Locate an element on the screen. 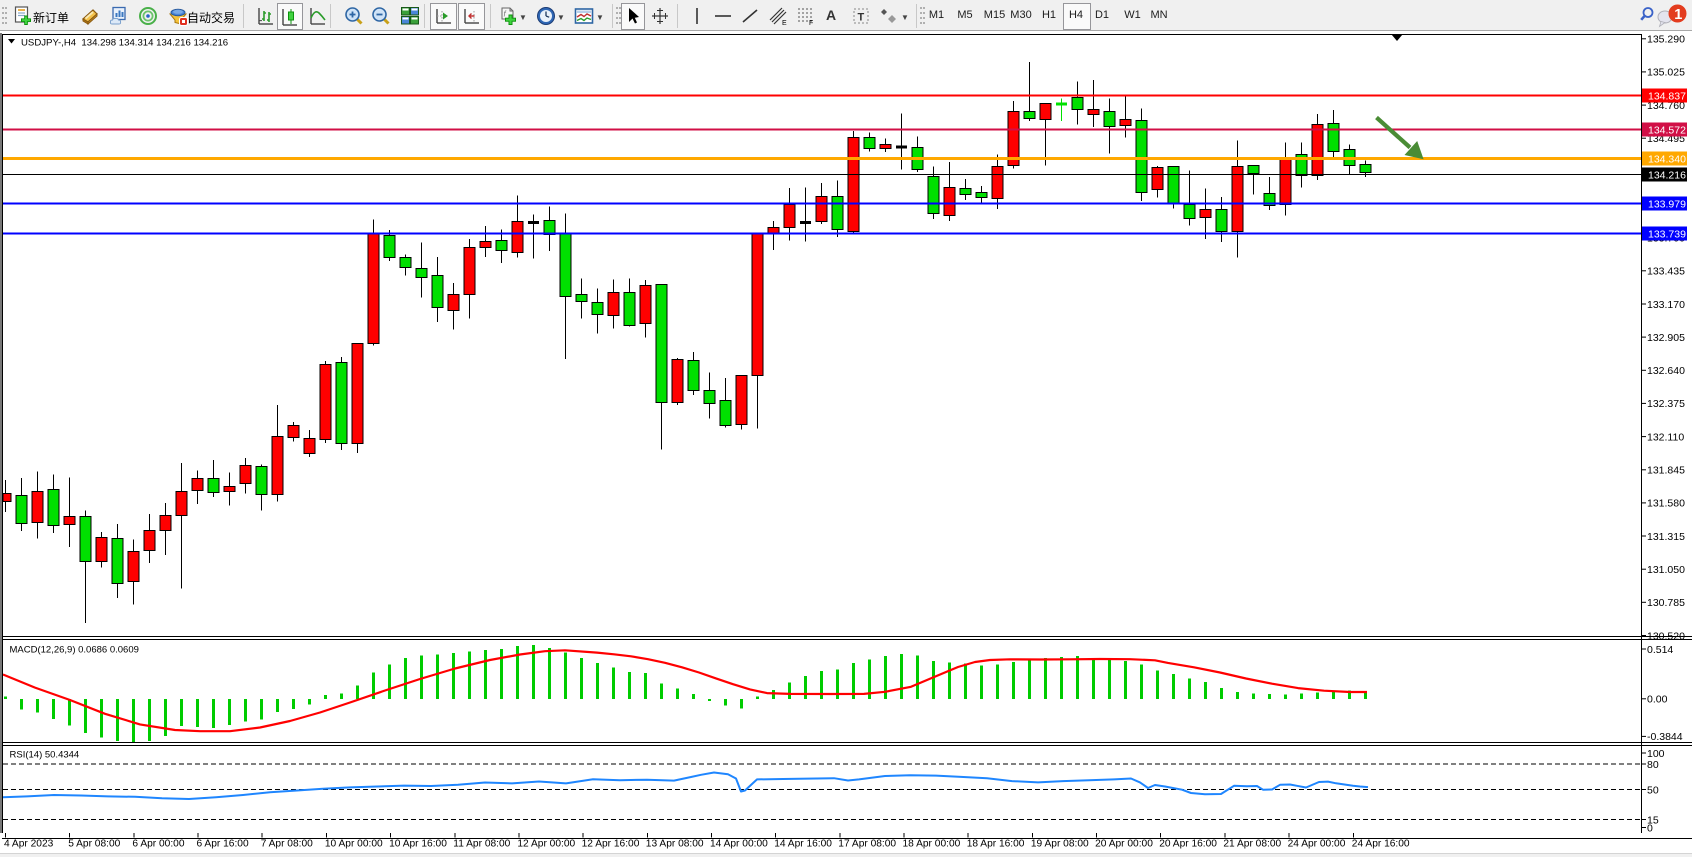 This screenshot has width=1692, height=857. svg-text: 131.580 is located at coordinates (1666, 504).